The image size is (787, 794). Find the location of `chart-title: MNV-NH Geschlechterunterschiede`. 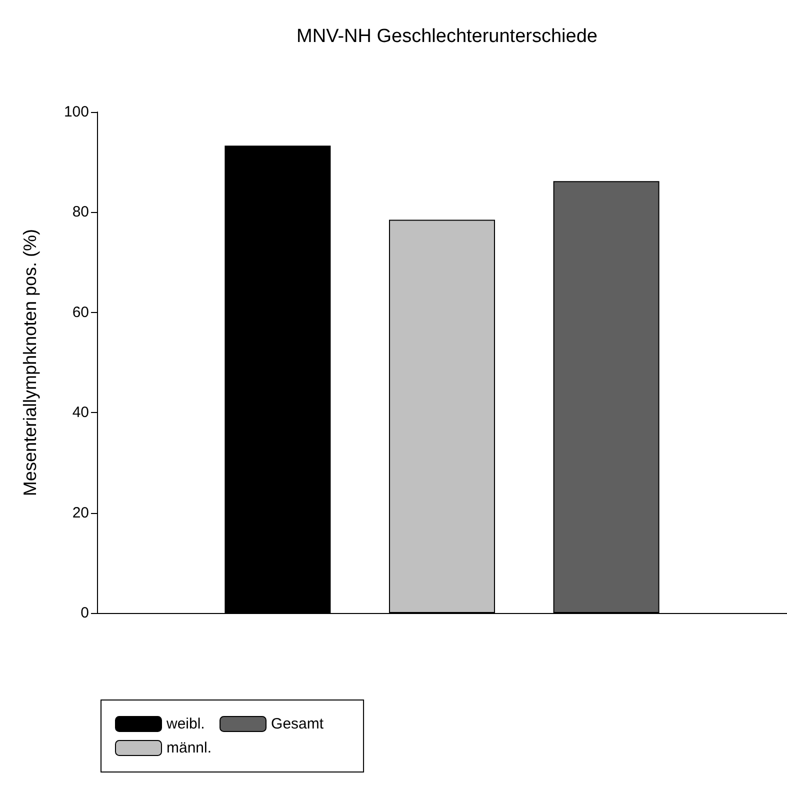

chart-title: MNV-NH Geschlechterunterschiede is located at coordinates (447, 36).